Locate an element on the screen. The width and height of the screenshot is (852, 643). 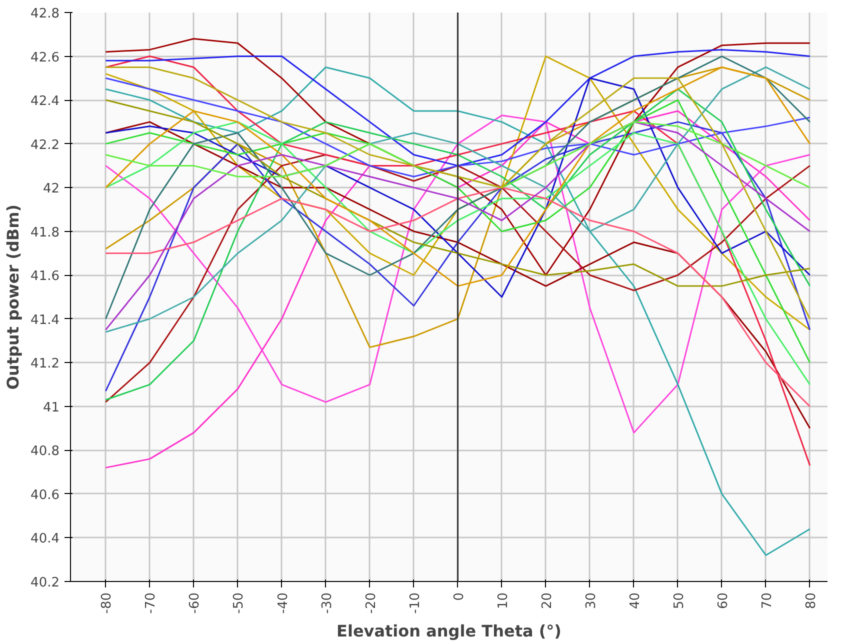
x-tick-label: 50 is located at coordinates (679, 601).